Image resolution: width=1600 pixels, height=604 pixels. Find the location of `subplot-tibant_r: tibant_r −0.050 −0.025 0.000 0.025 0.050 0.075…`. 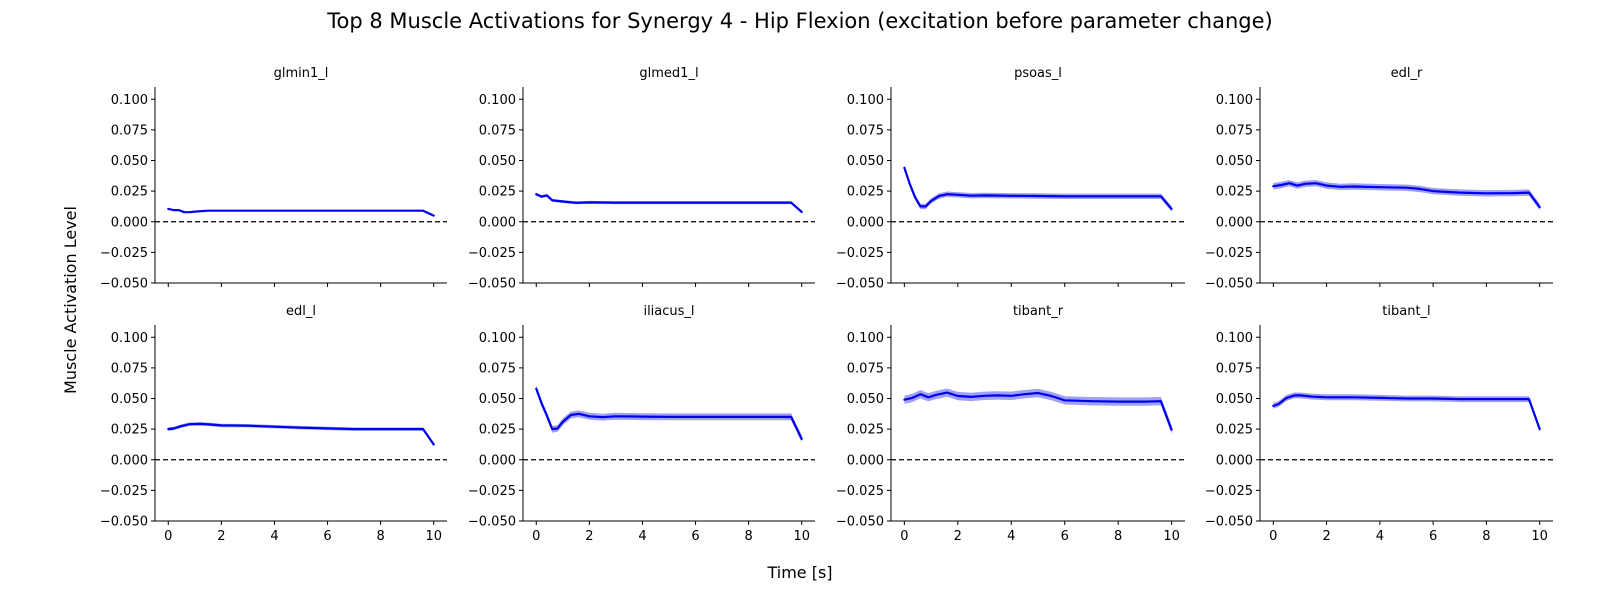

subplot-tibant_r: tibant_r −0.050 −0.025 0.000 0.025 0.050 0.075… is located at coordinates (1010, 424).